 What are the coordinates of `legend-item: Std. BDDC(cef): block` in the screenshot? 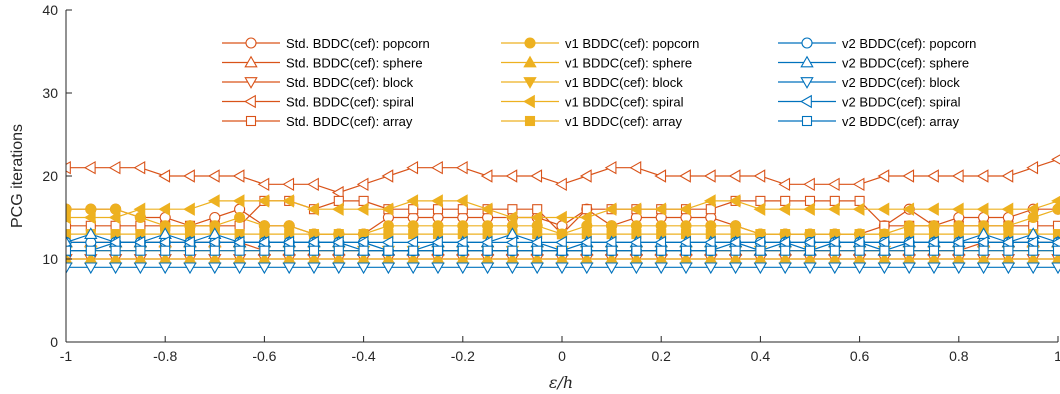 It's located at (318, 82).